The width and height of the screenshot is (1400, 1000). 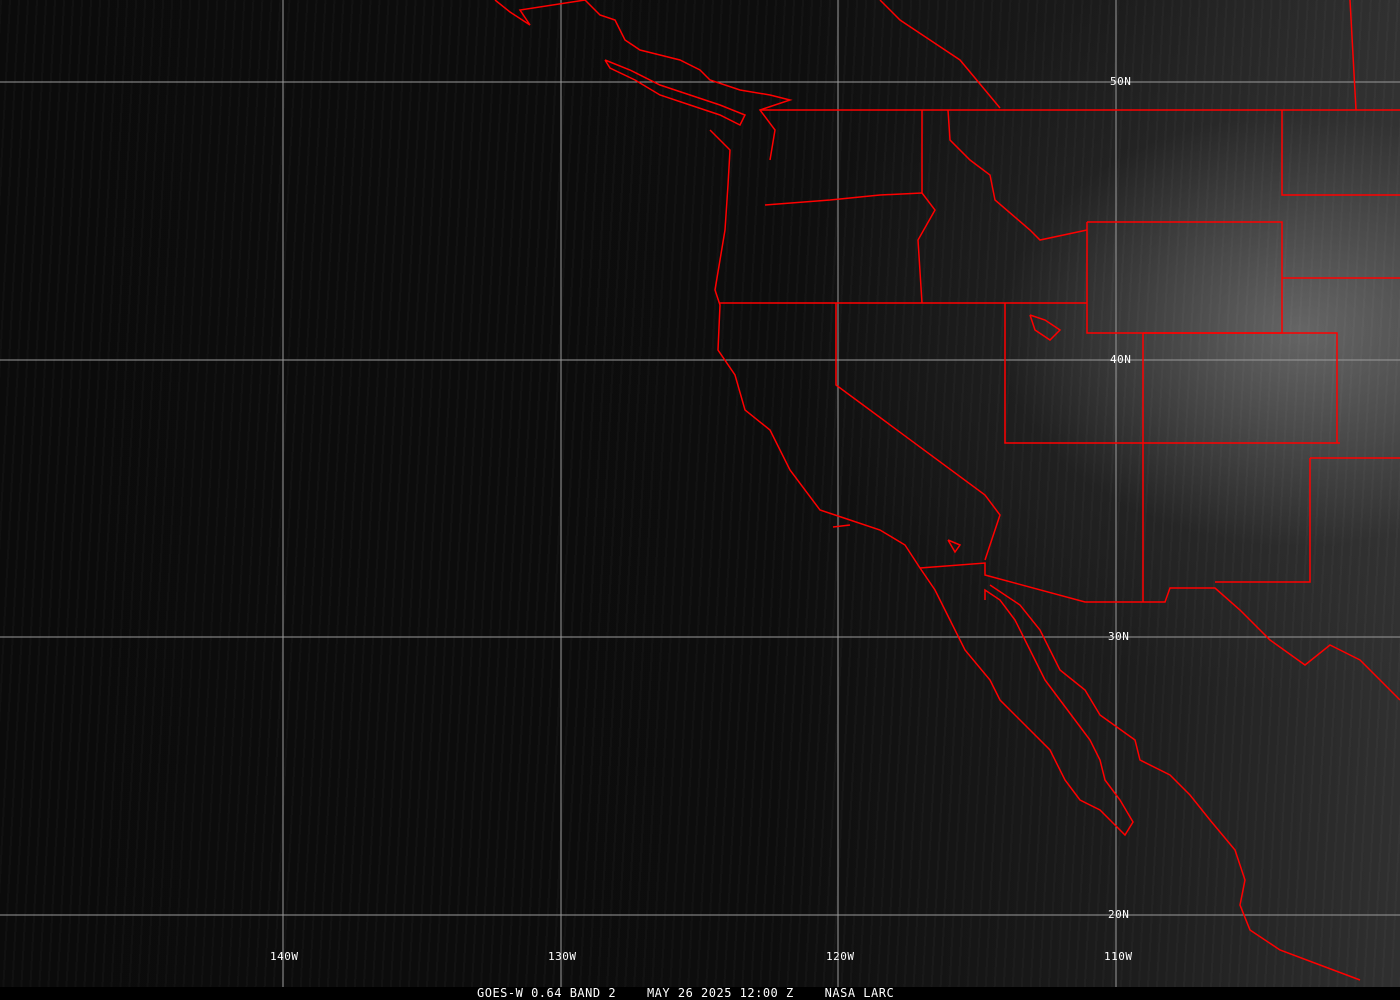 I want to click on east-borders, so click(x=1340, y=153).